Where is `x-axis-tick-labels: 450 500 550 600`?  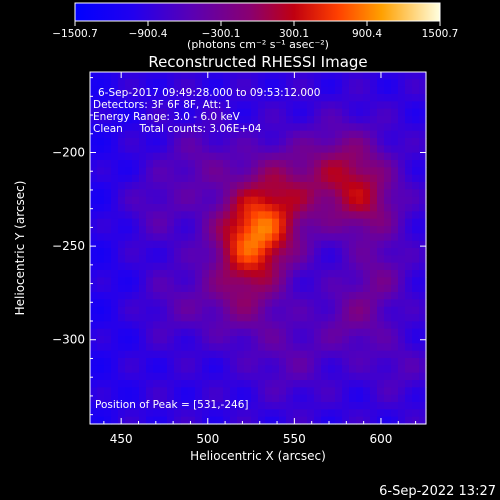
x-axis-tick-labels: 450 500 550 600 is located at coordinates (251, 439).